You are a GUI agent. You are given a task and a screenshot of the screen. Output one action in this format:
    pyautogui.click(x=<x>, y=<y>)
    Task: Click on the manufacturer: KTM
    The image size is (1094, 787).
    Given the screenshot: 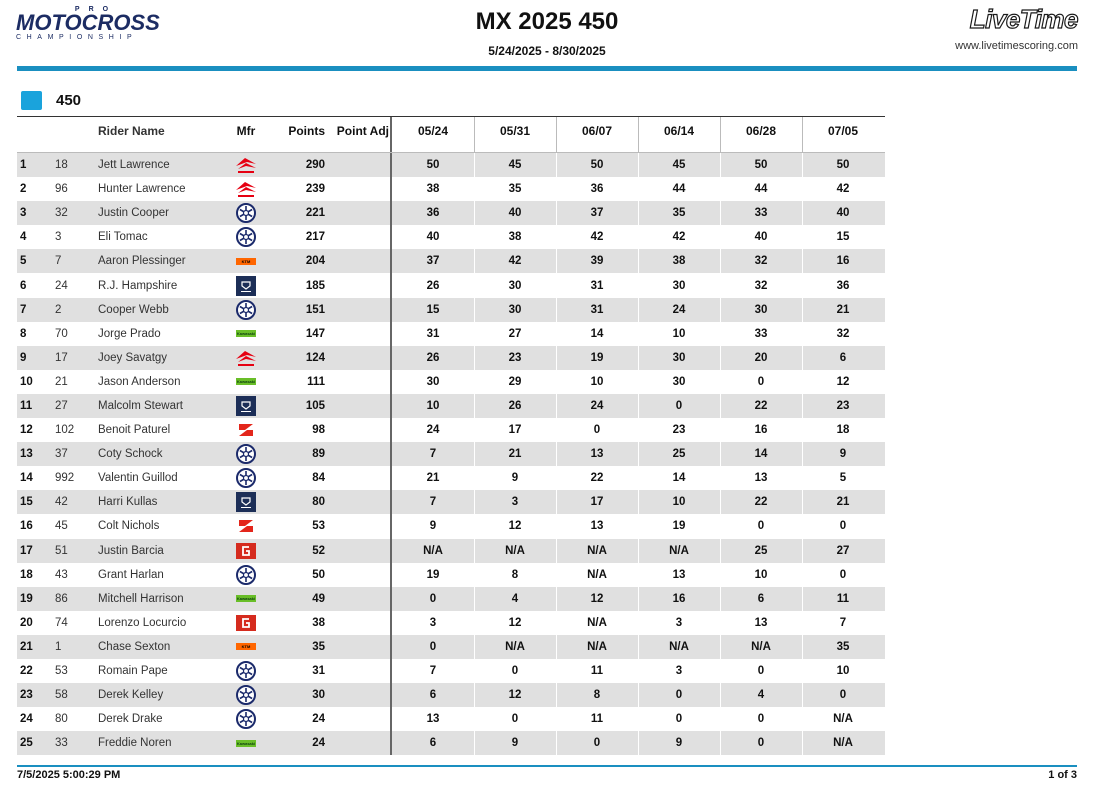 What is the action you would take?
    pyautogui.click(x=246, y=261)
    